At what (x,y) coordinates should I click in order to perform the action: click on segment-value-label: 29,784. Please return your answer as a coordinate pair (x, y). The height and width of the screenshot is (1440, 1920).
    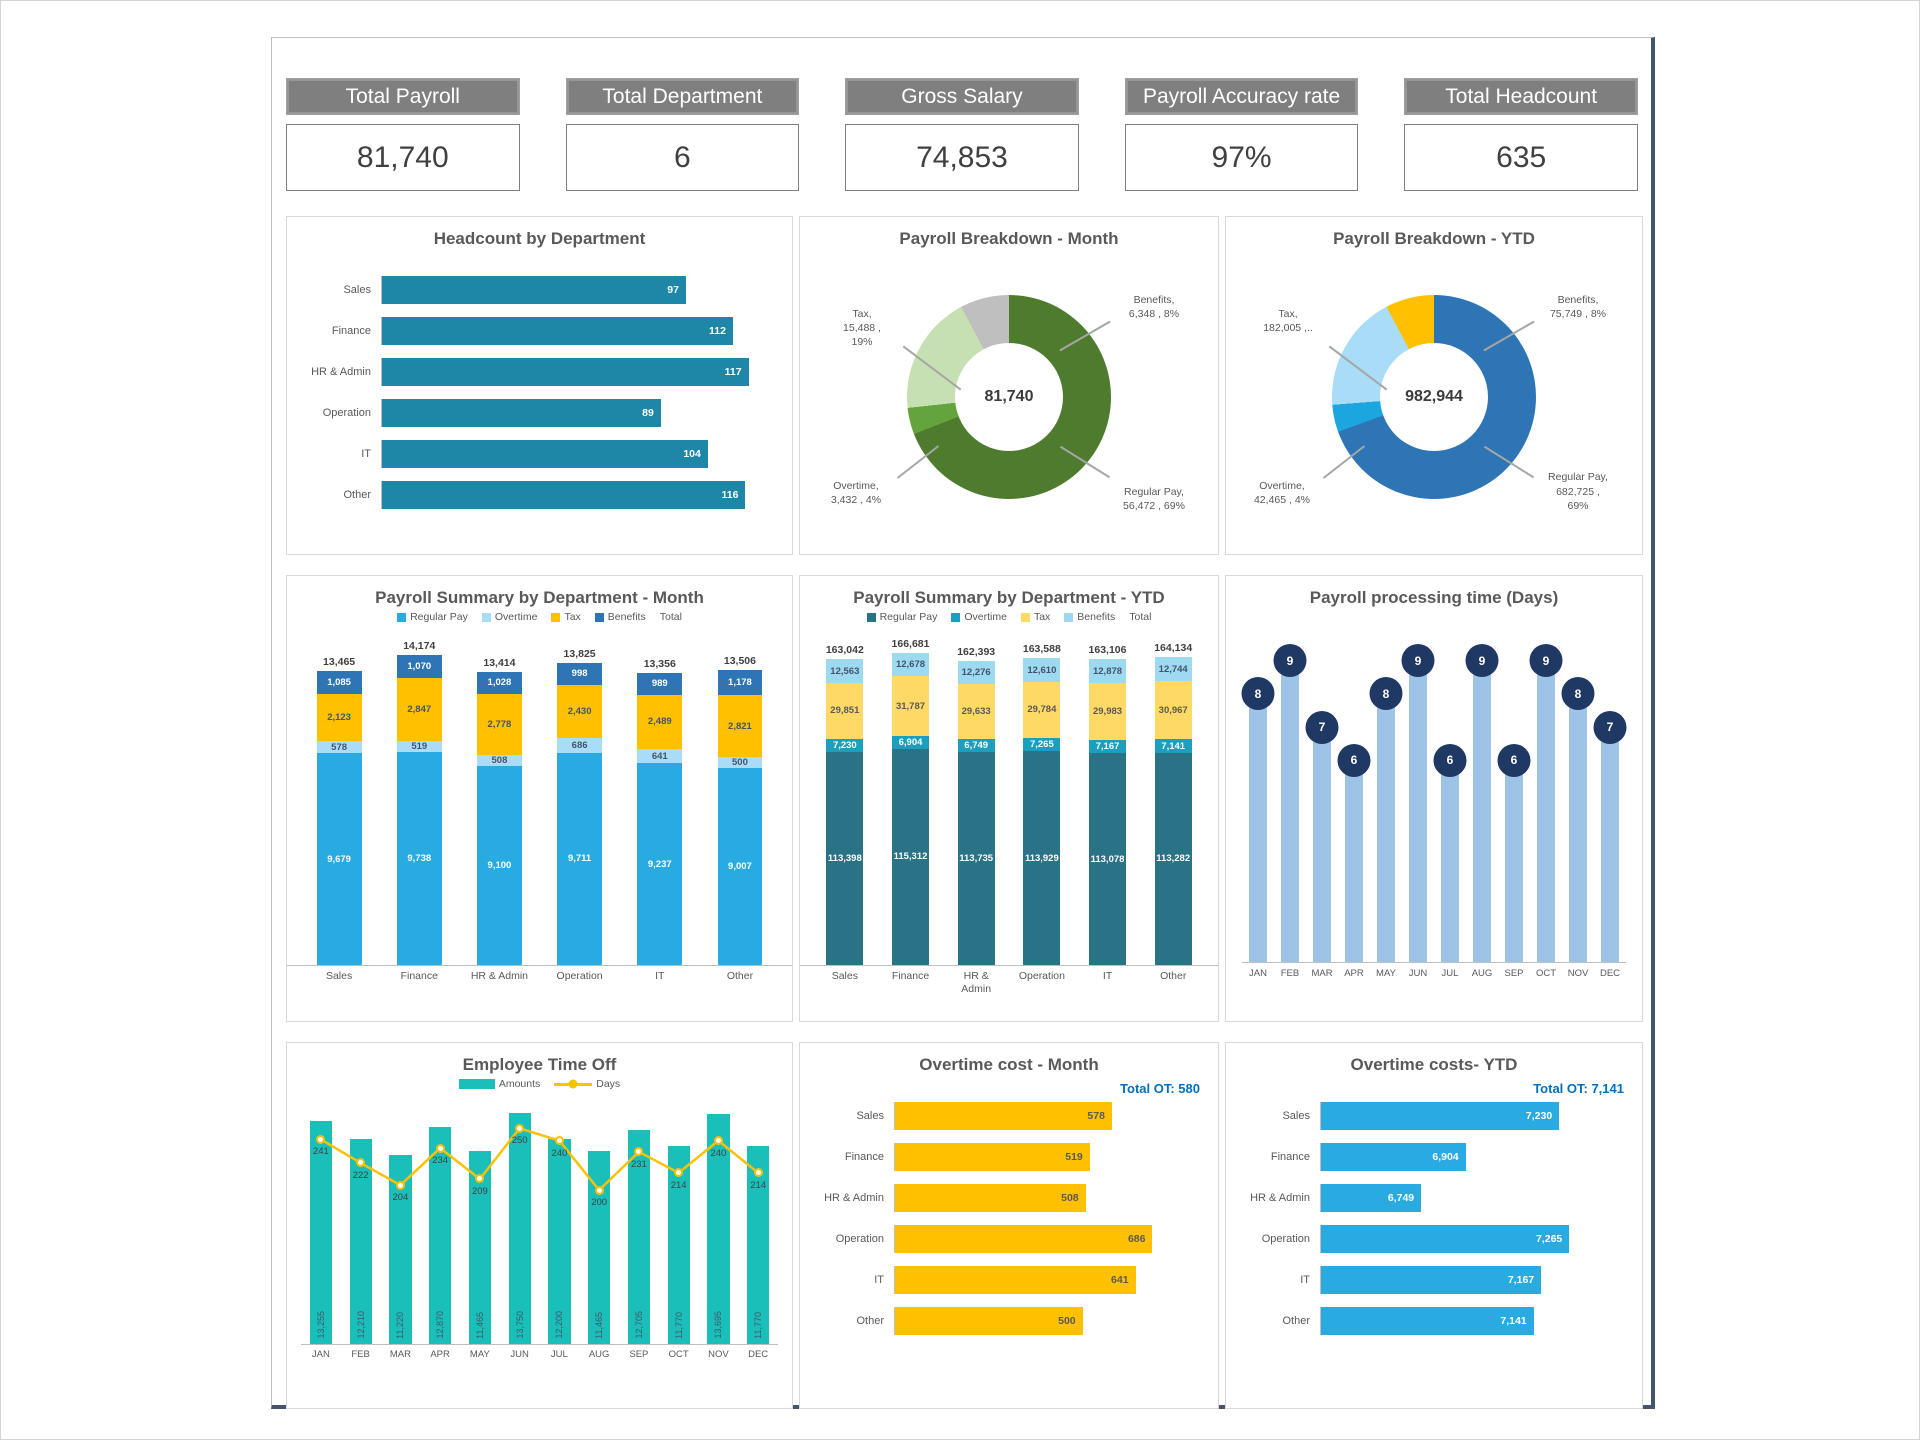
    Looking at the image, I should click on (1042, 710).